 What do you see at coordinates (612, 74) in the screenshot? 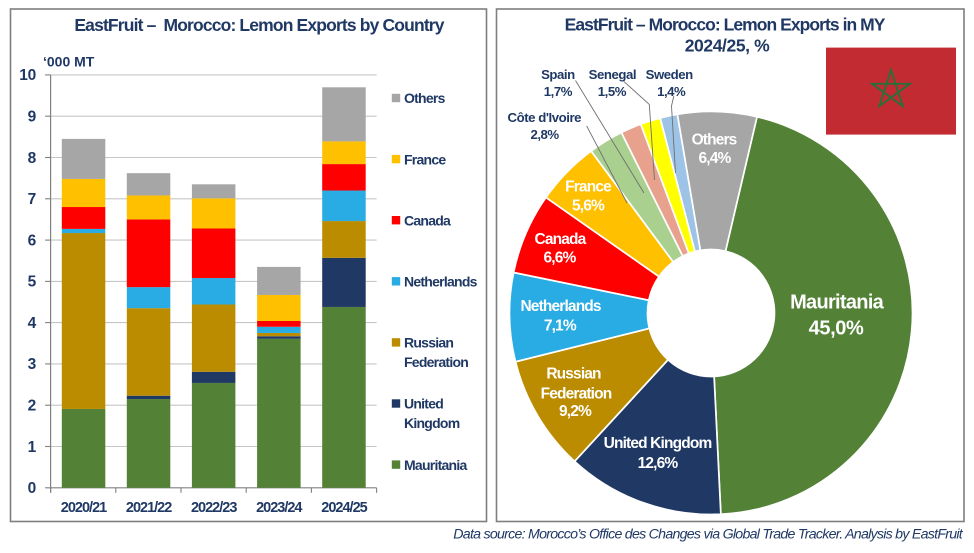
I see `svg-text: Senegal` at bounding box center [612, 74].